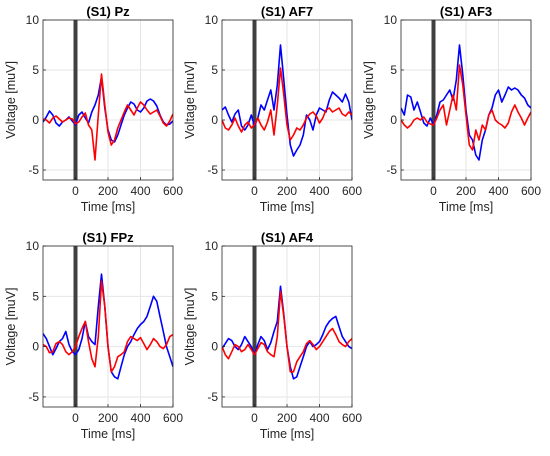 Image resolution: width=550 pixels, height=456 pixels. What do you see at coordinates (287, 11) in the screenshot?
I see `subplot-title: (S1) AF7` at bounding box center [287, 11].